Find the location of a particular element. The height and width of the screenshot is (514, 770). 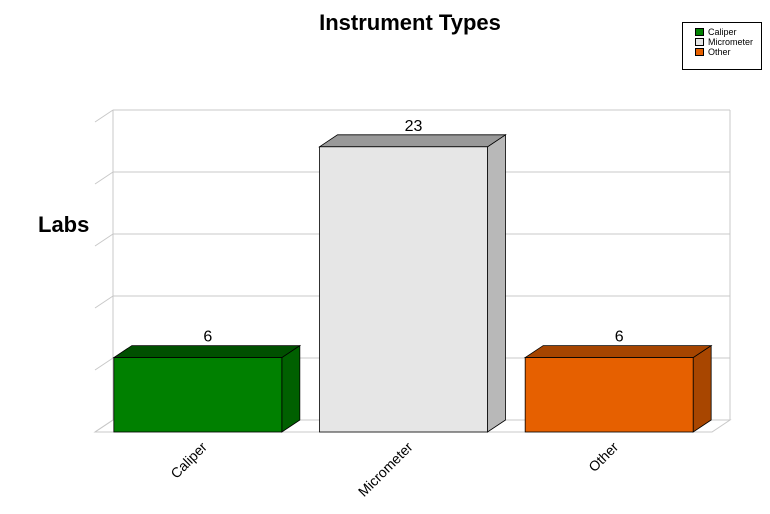

legend-item: Other is located at coordinates (728, 52).